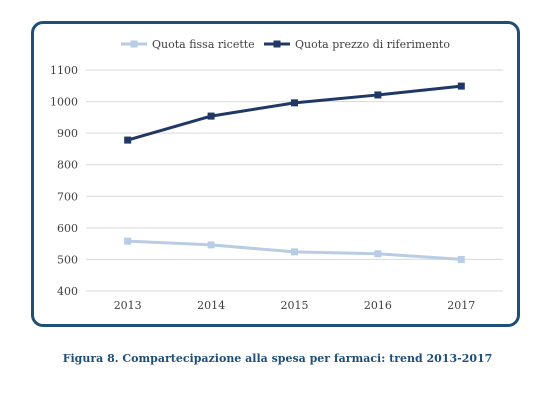 The image size is (555, 403). I want to click on y-tick-label: 500, so click(67, 259).